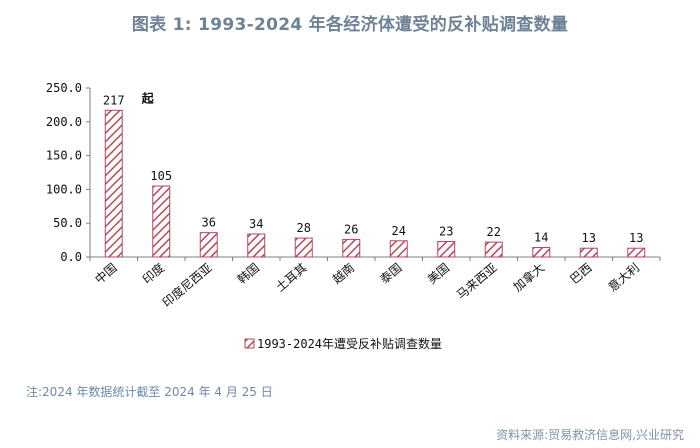 The height and width of the screenshot is (448, 700). What do you see at coordinates (477, 282) in the screenshot?
I see `x-tick-label: 马来西亚` at bounding box center [477, 282].